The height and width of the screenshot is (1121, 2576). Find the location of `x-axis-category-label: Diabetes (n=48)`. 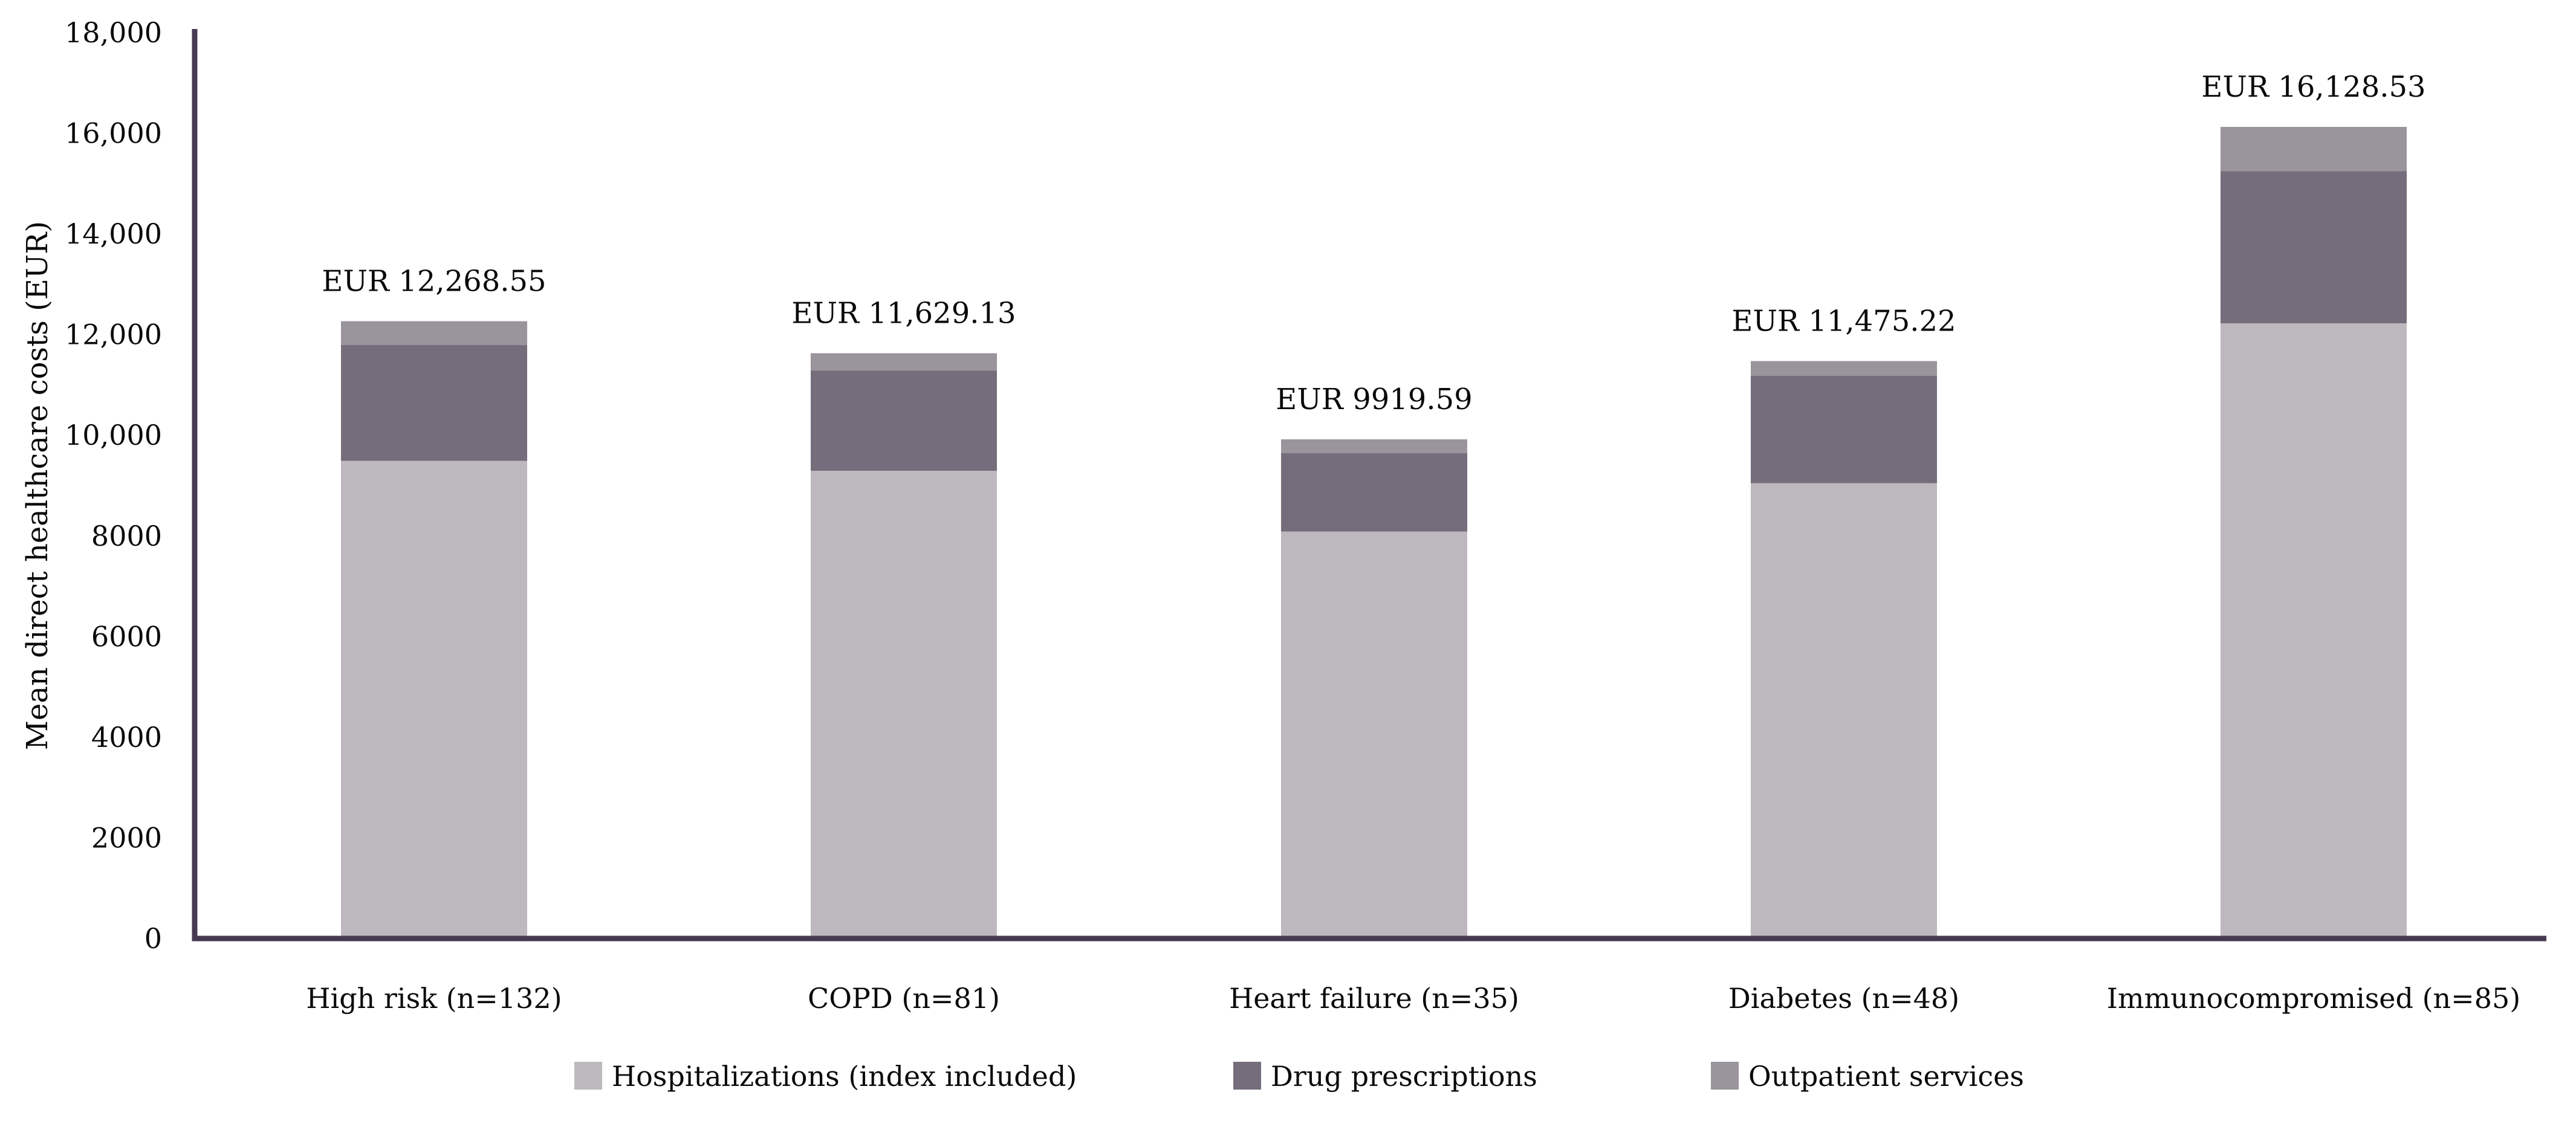

x-axis-category-label: Diabetes (n=48) is located at coordinates (1844, 999).